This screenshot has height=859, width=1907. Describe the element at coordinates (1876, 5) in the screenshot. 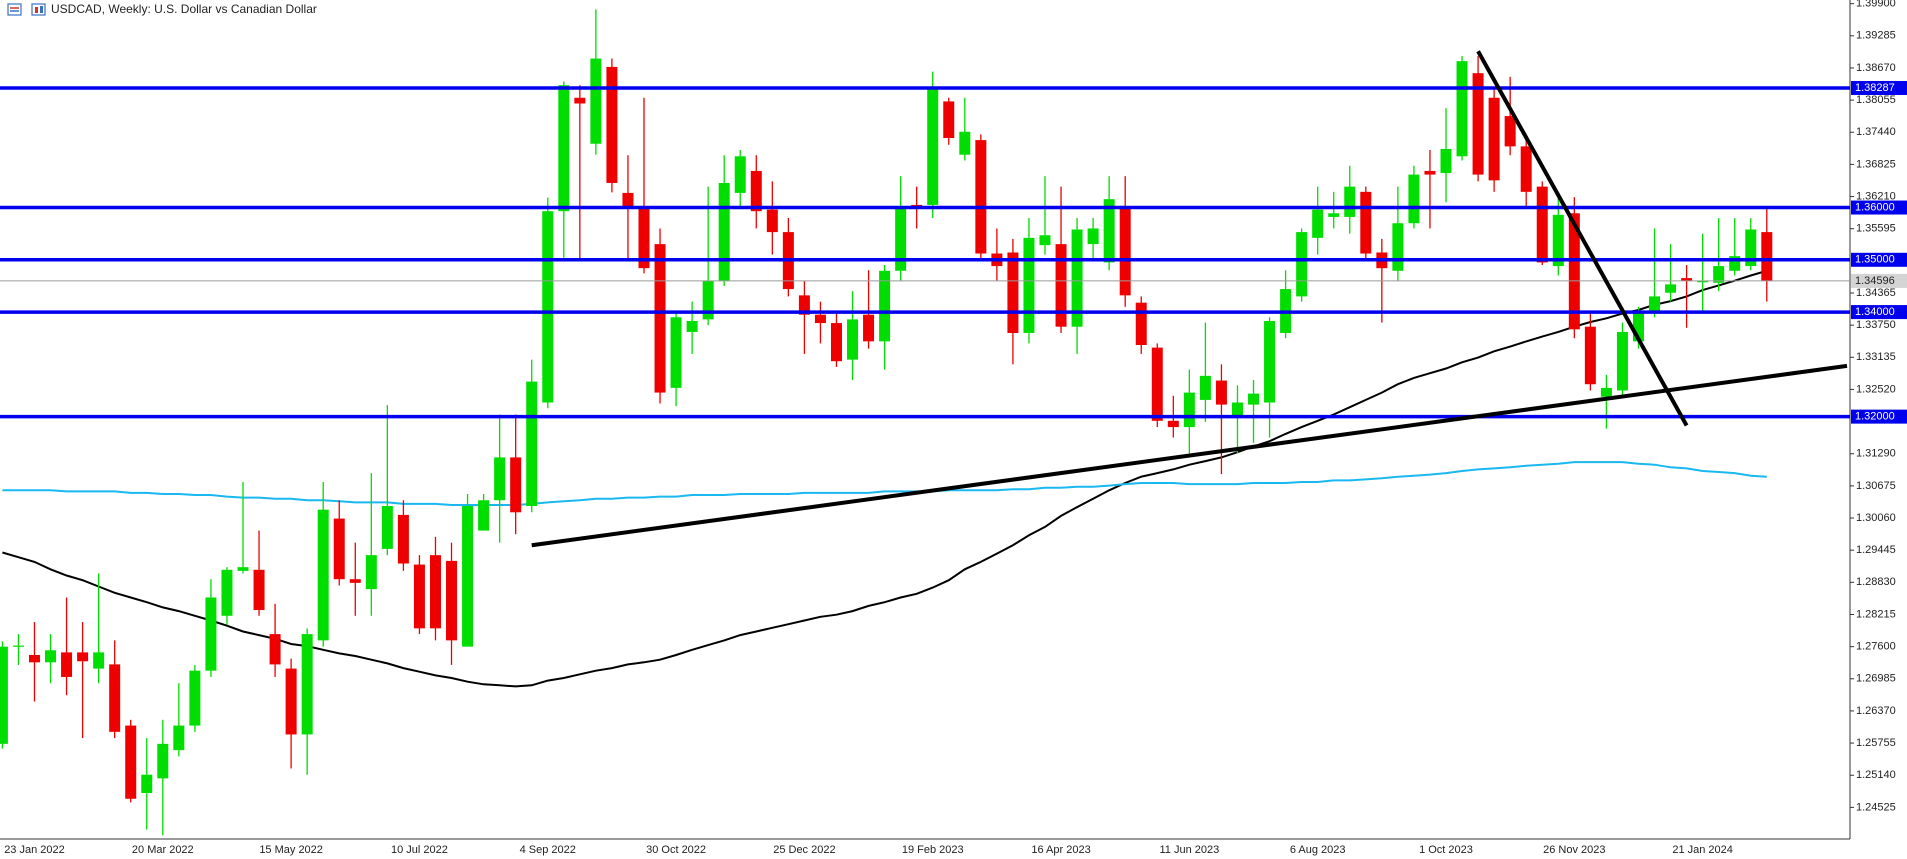

I see `y-tick-label: 1.39900` at that location.